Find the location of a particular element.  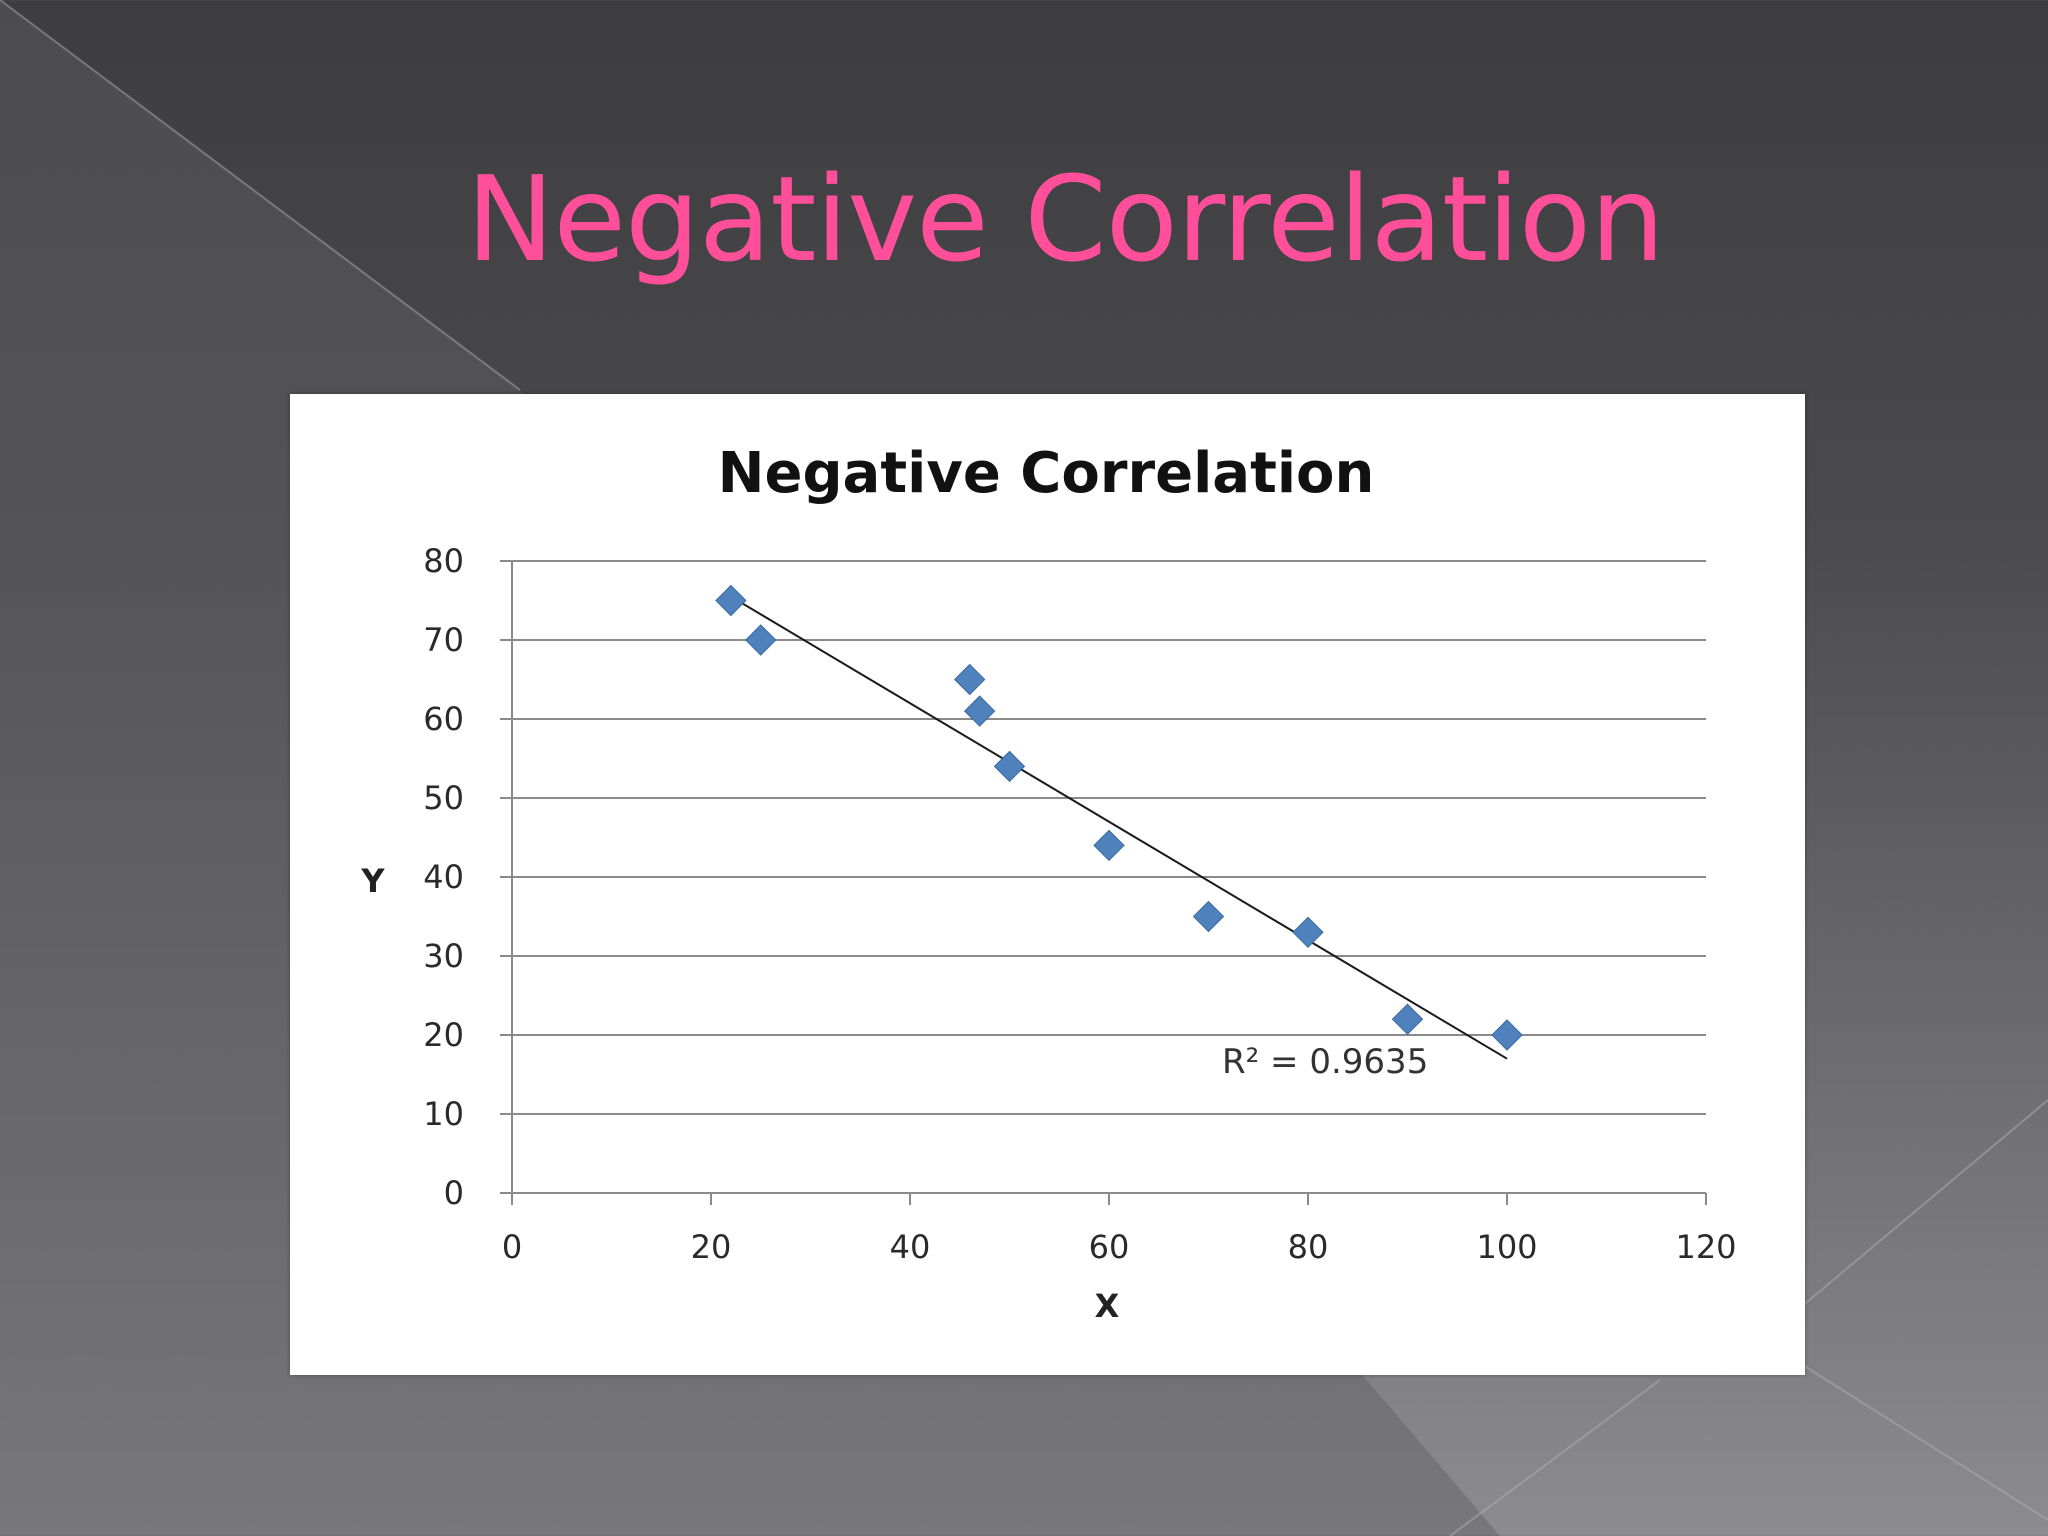

slide-title: Negative Correlation is located at coordinates (1065, 219).